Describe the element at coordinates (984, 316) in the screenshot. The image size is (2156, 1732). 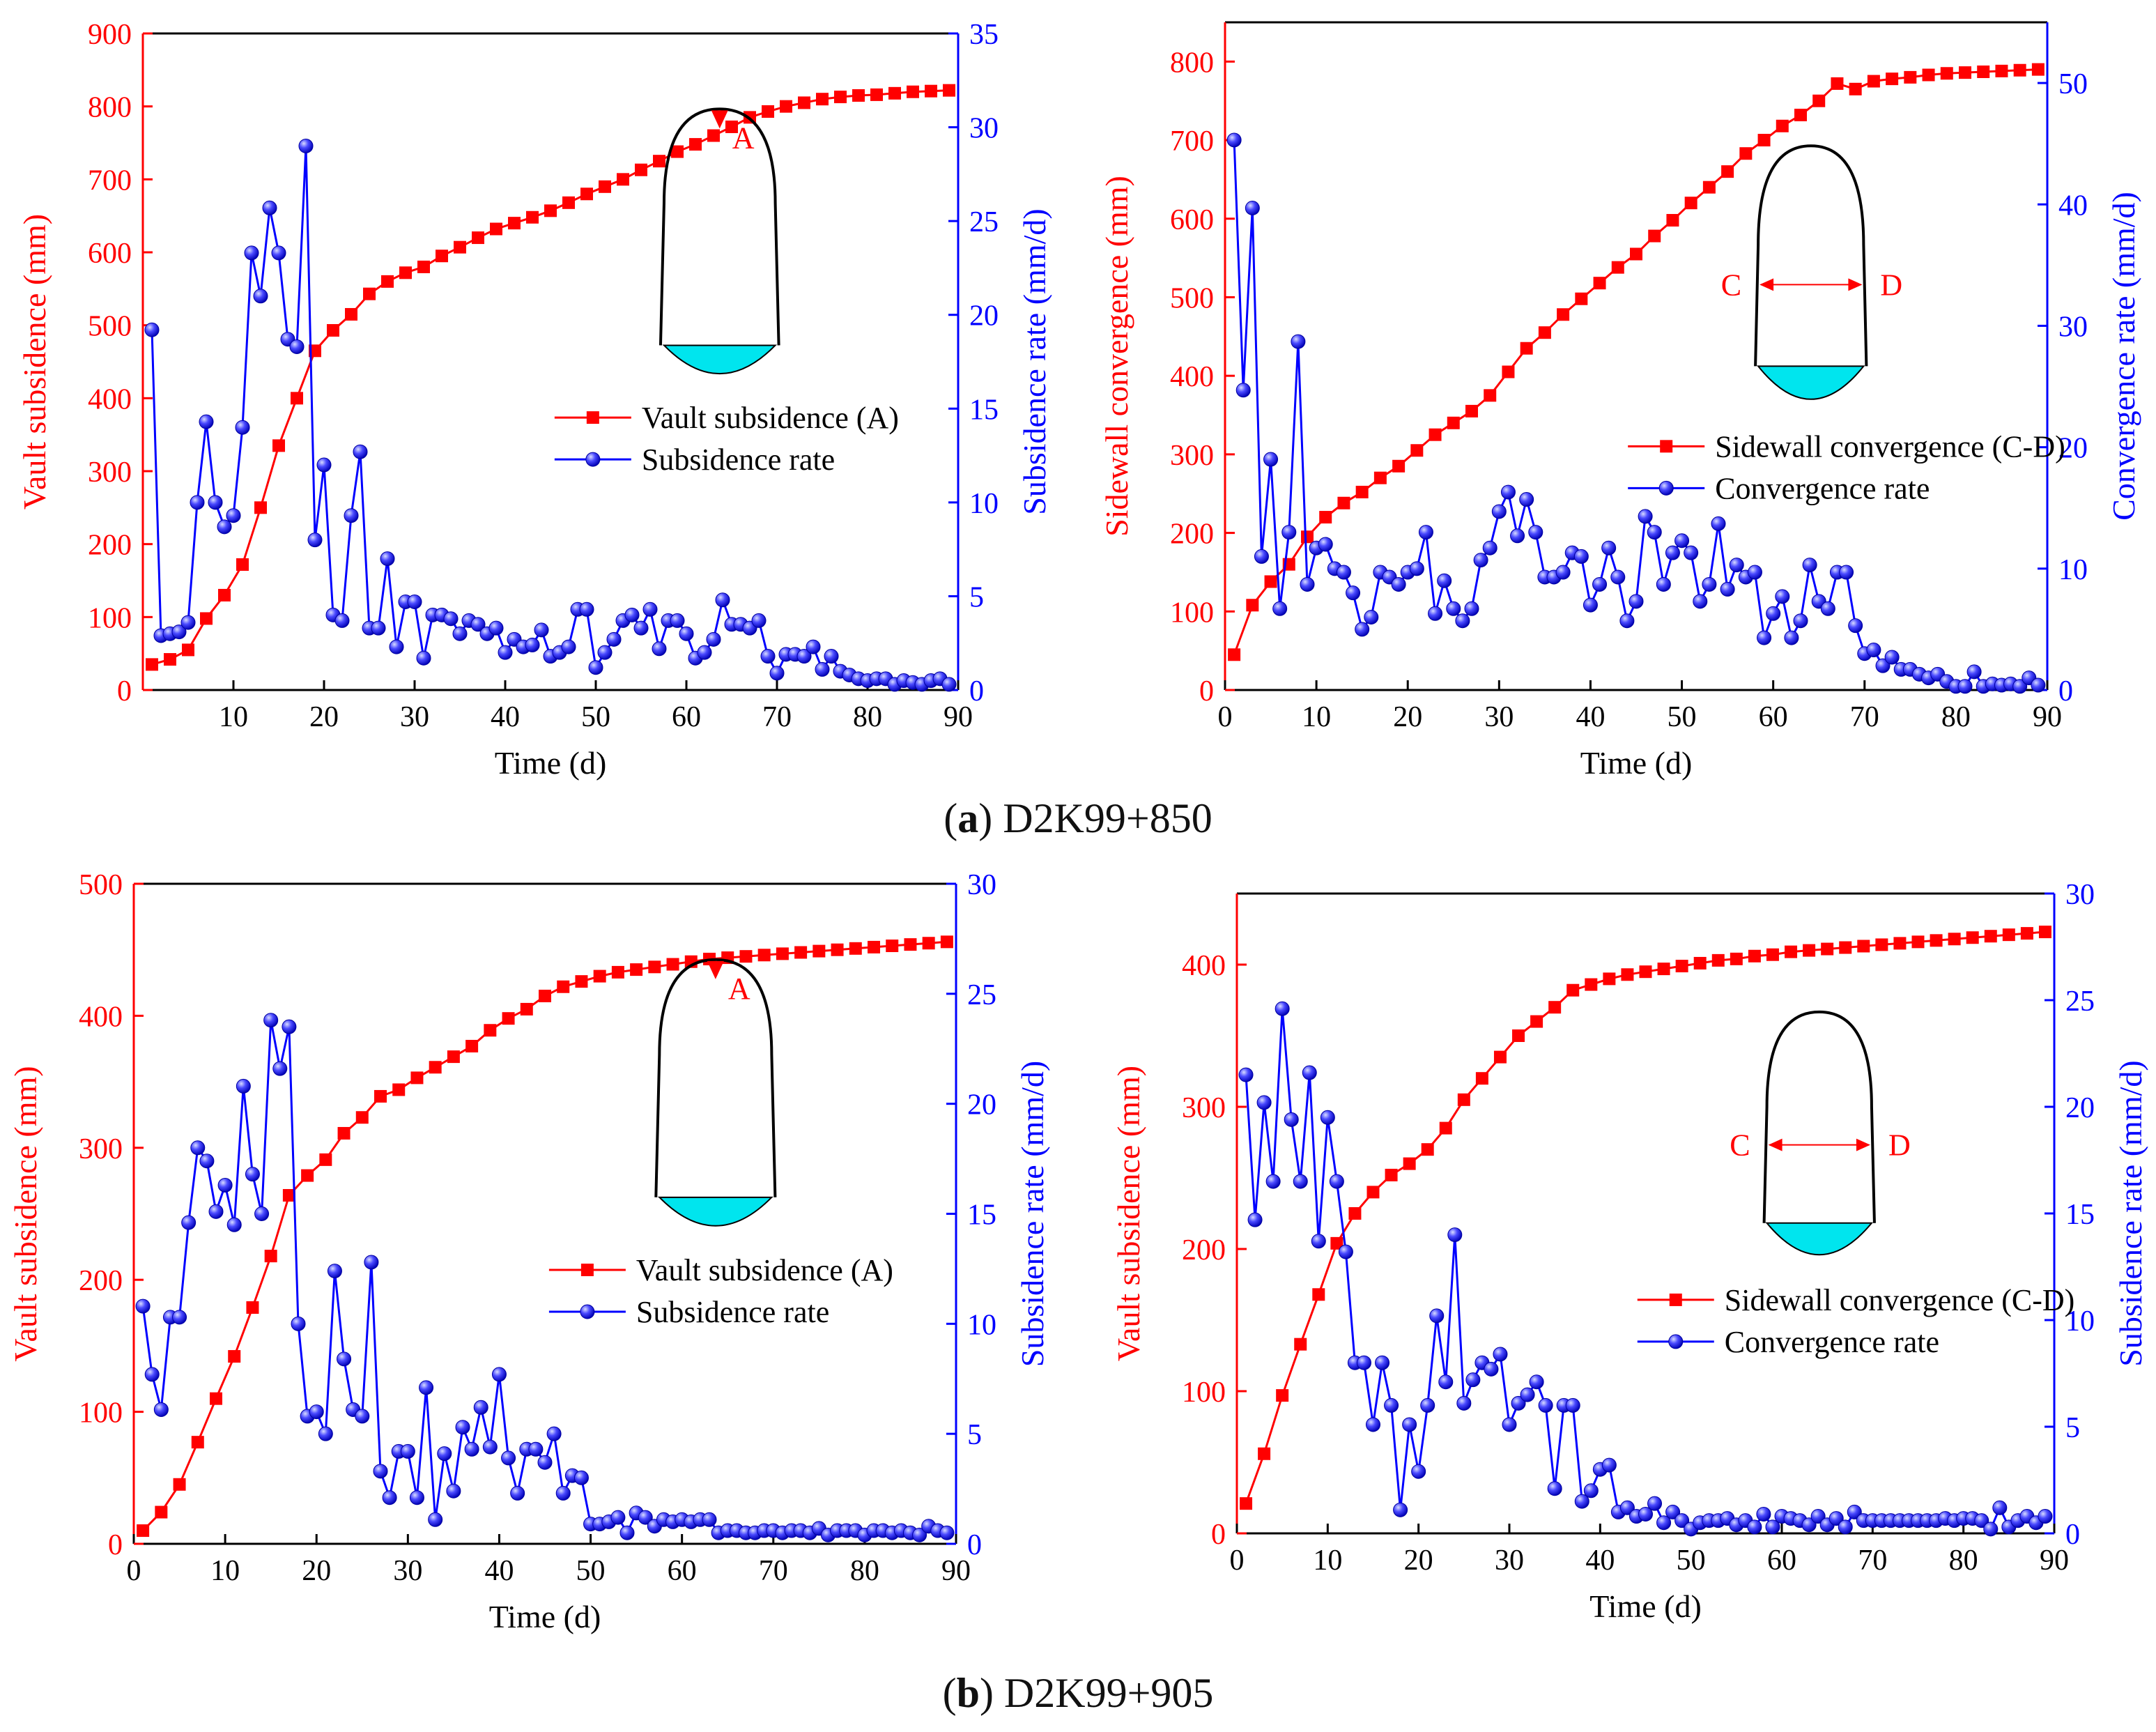
I see `right-tick-label: 20` at that location.